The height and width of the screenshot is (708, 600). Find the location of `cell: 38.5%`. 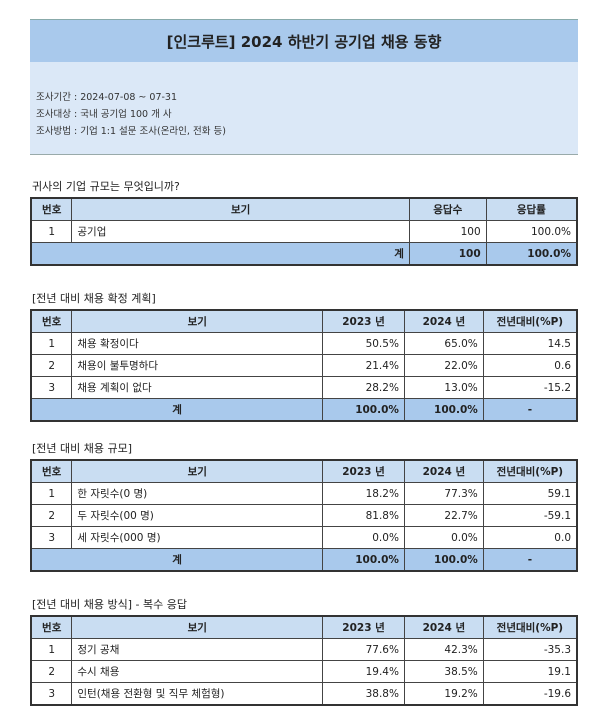

cell: 38.5% is located at coordinates (443, 671).